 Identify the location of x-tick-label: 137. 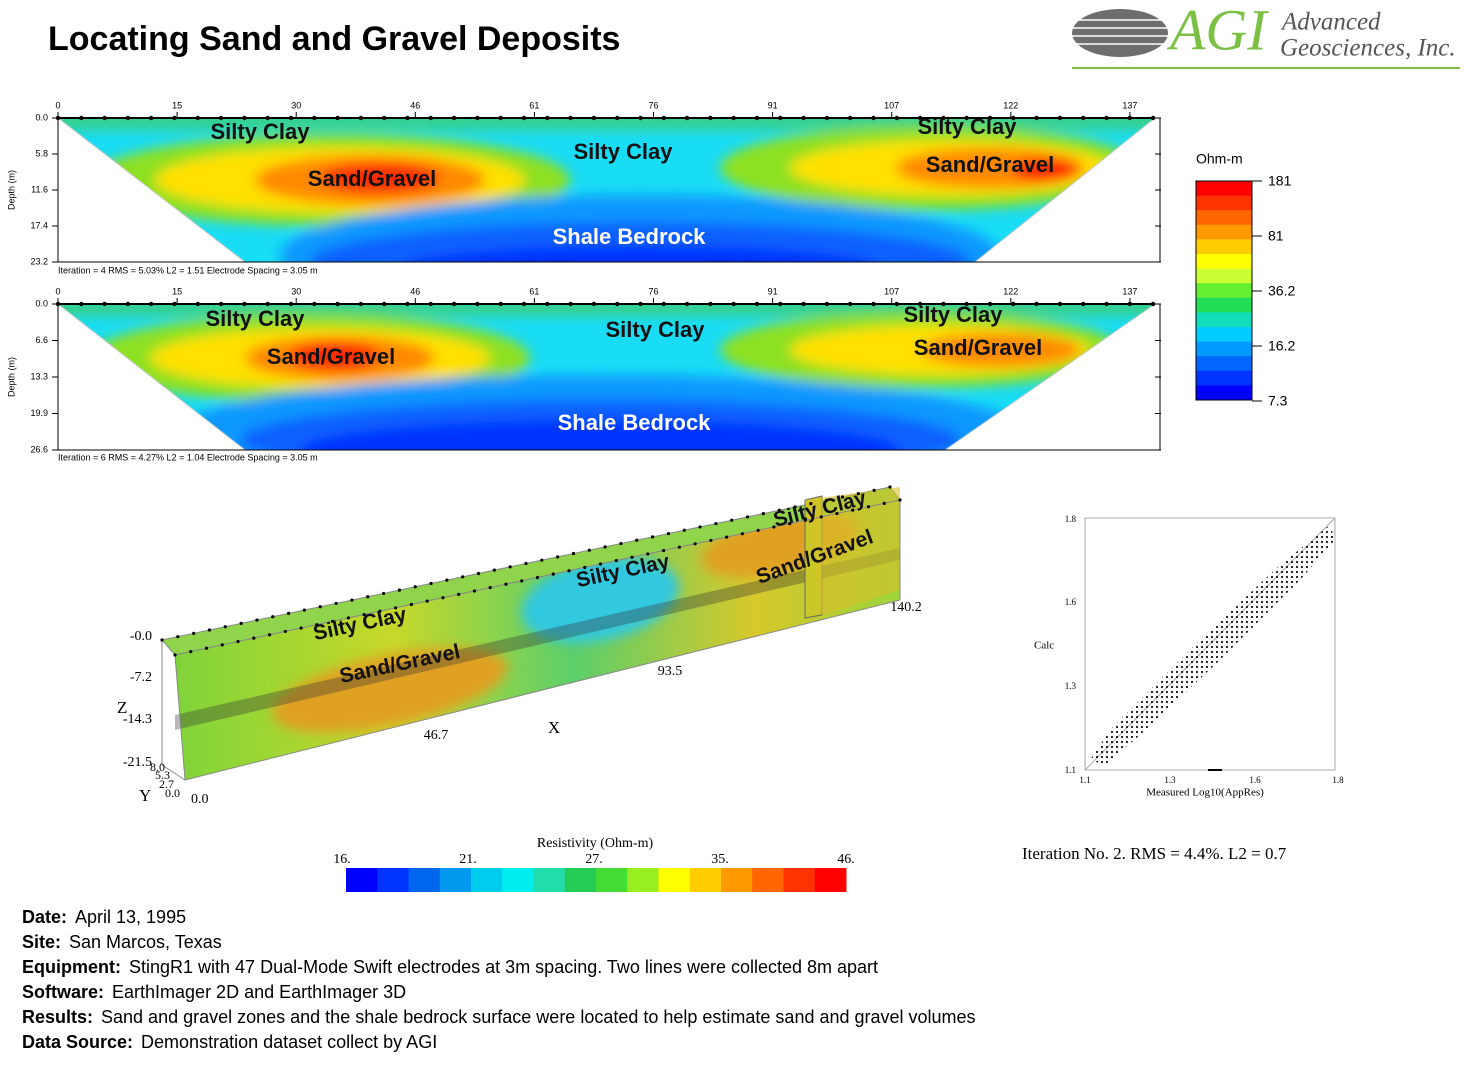
(1129, 105).